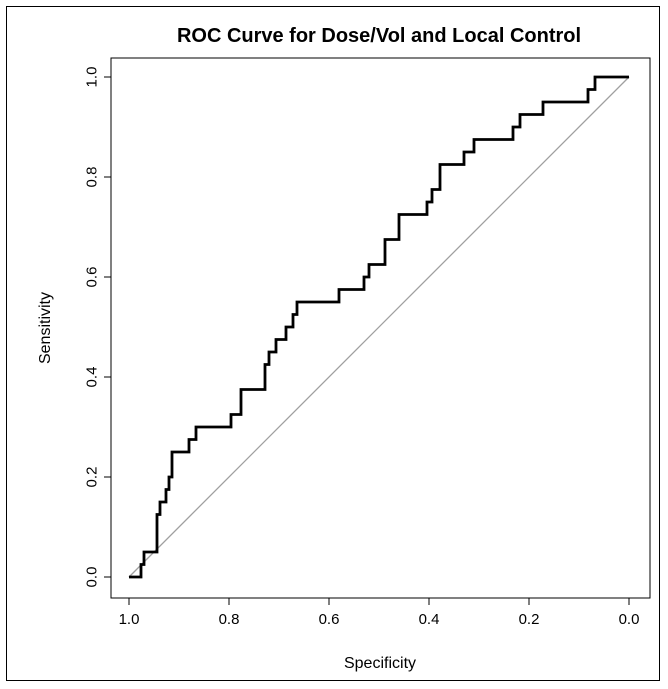 This screenshot has height=689, width=668. Describe the element at coordinates (92, 77) in the screenshot. I see `y-tick-label: 1.0` at that location.